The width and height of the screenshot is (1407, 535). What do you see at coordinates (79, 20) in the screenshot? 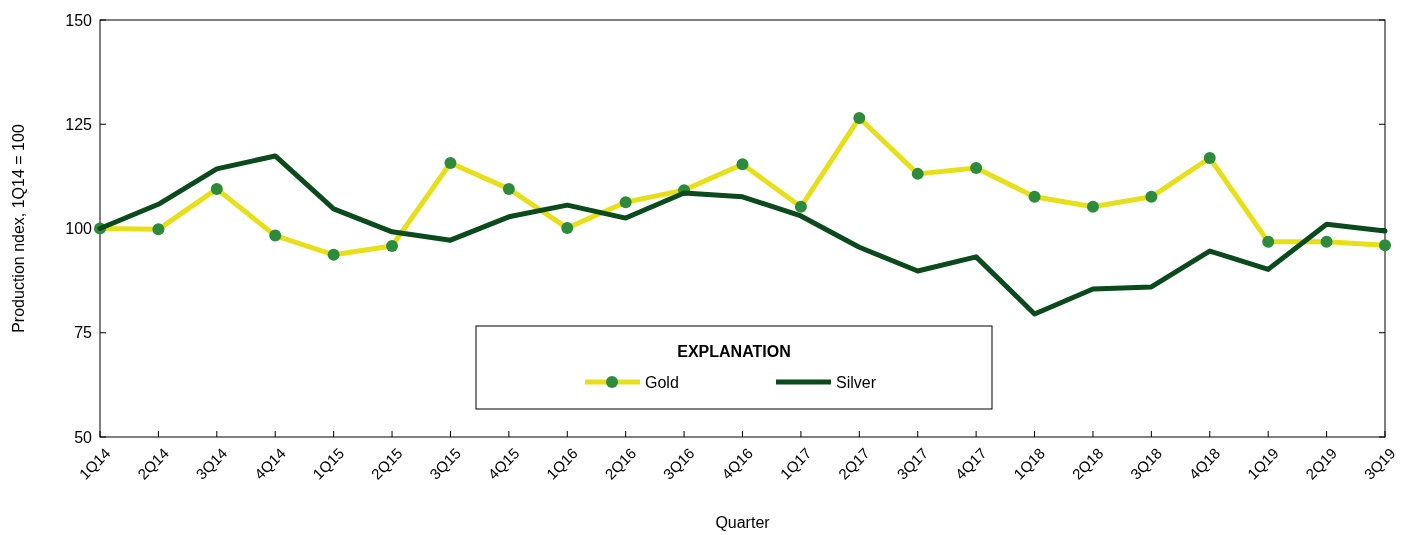
I see `y-tick-label: 150` at bounding box center [79, 20].